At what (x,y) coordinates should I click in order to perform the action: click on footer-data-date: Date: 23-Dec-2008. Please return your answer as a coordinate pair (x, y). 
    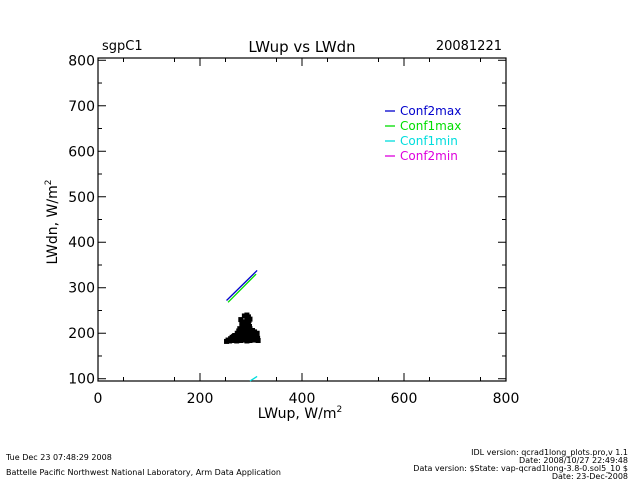
    Looking at the image, I should click on (590, 476).